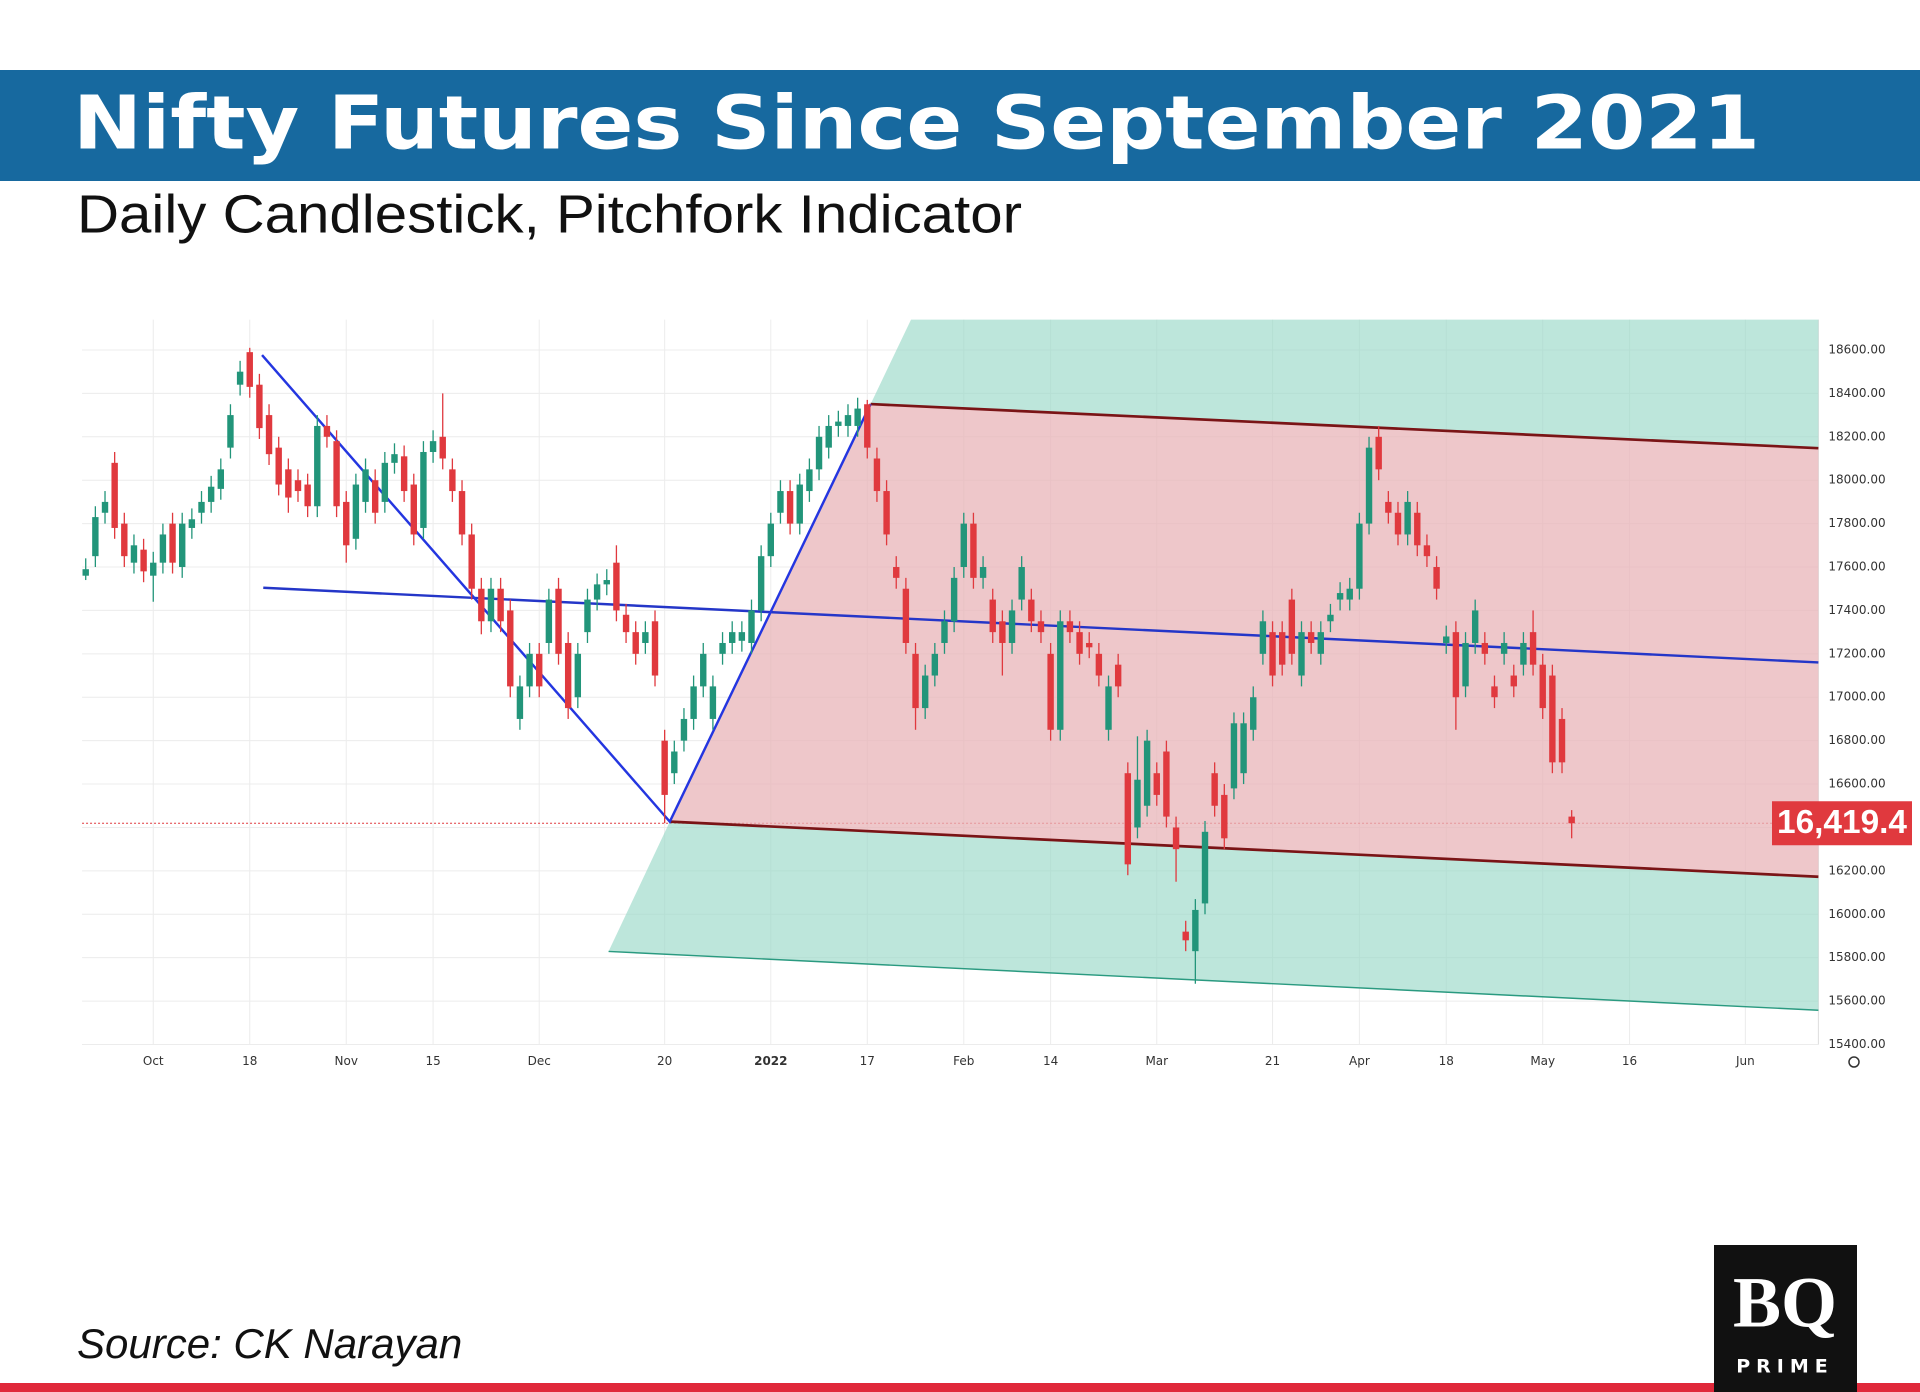  What do you see at coordinates (1856, 653) in the screenshot?
I see `y-tick-label: 17200.00` at bounding box center [1856, 653].